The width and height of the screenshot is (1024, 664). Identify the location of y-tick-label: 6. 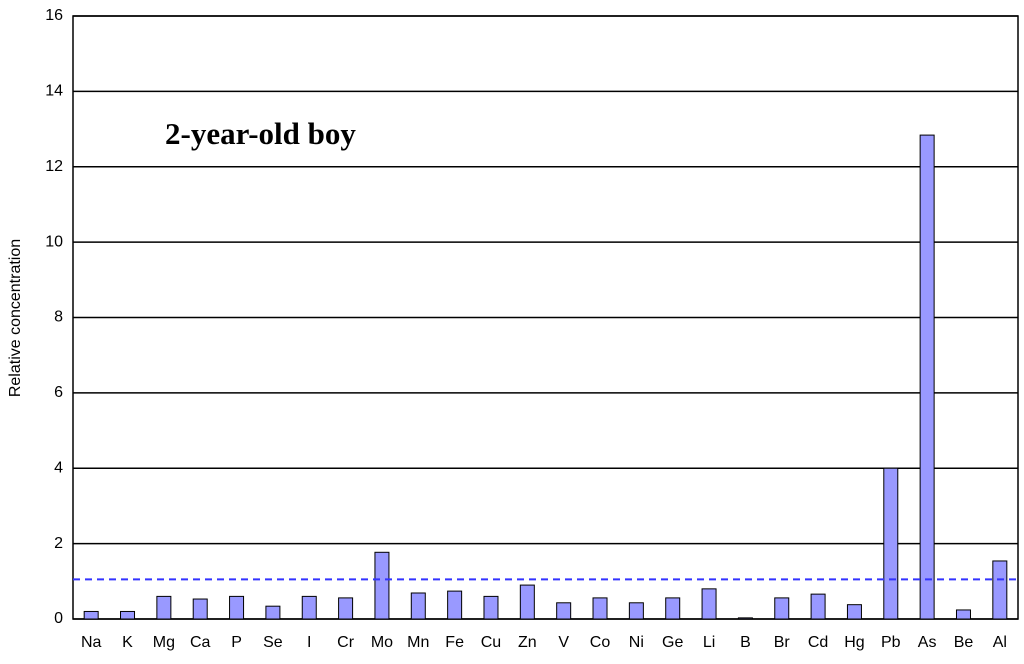
(58, 392).